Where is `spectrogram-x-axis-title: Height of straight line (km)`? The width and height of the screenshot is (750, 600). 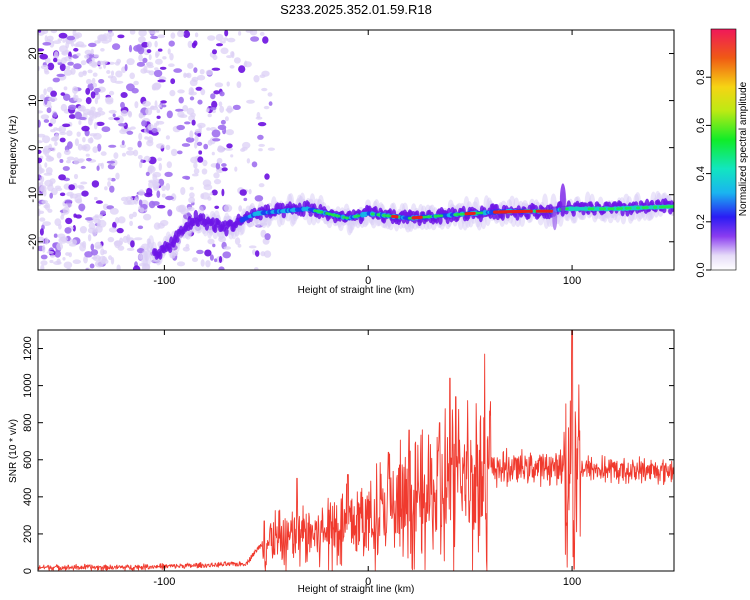 spectrogram-x-axis-title: Height of straight line (km) is located at coordinates (356, 290).